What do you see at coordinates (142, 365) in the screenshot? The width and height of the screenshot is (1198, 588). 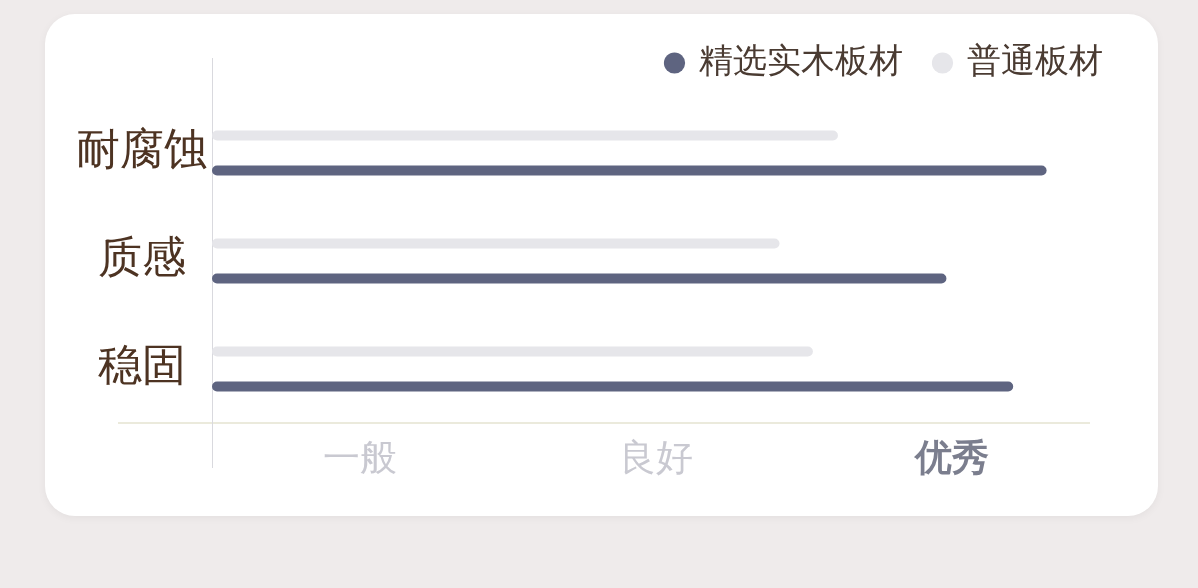 I see `y-tick-label: 稳固` at bounding box center [142, 365].